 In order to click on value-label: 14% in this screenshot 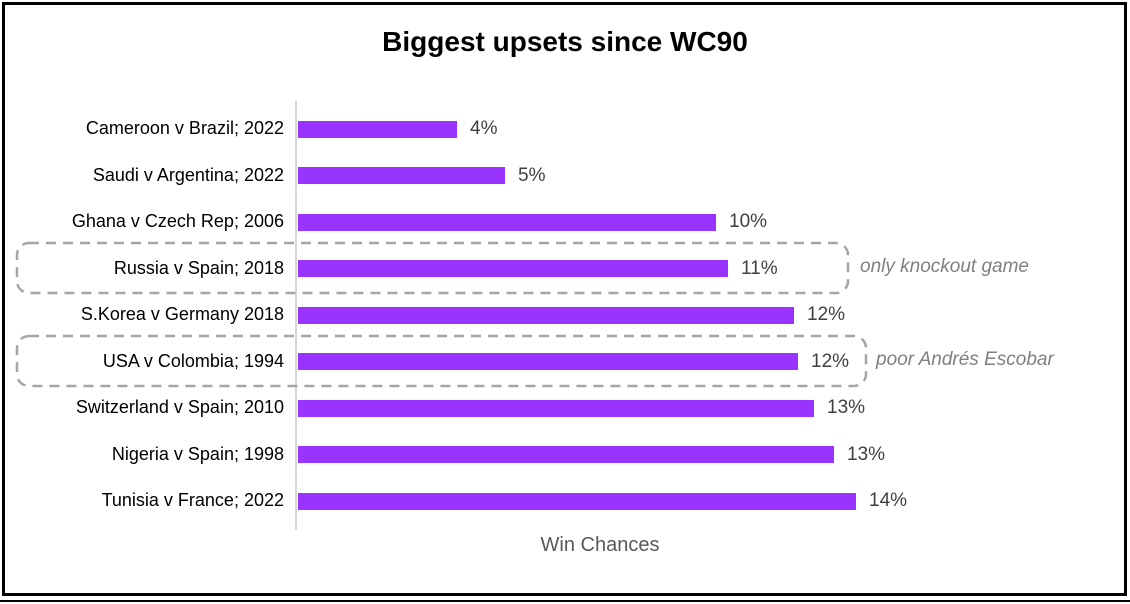, I will do `click(888, 500)`.